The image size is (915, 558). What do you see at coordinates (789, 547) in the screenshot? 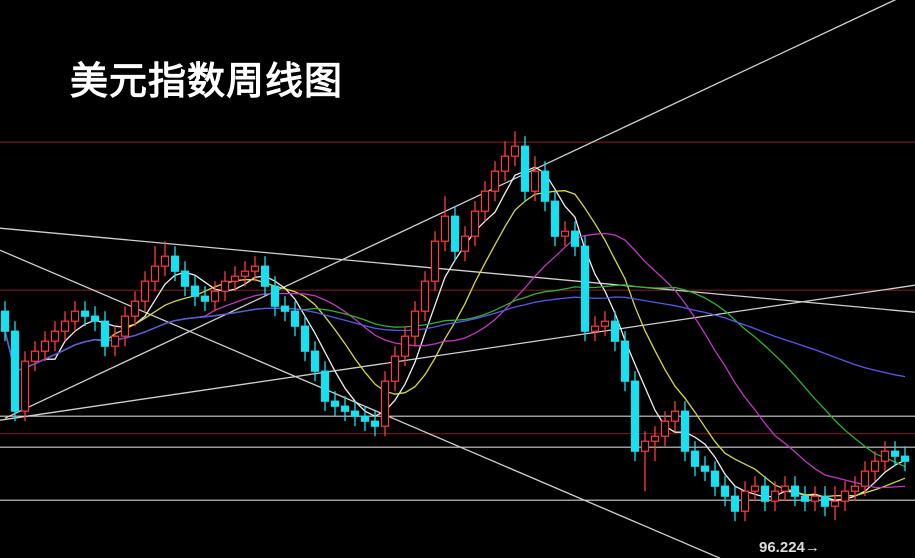
I see `low-price-annotation: 96.224→` at bounding box center [789, 547].